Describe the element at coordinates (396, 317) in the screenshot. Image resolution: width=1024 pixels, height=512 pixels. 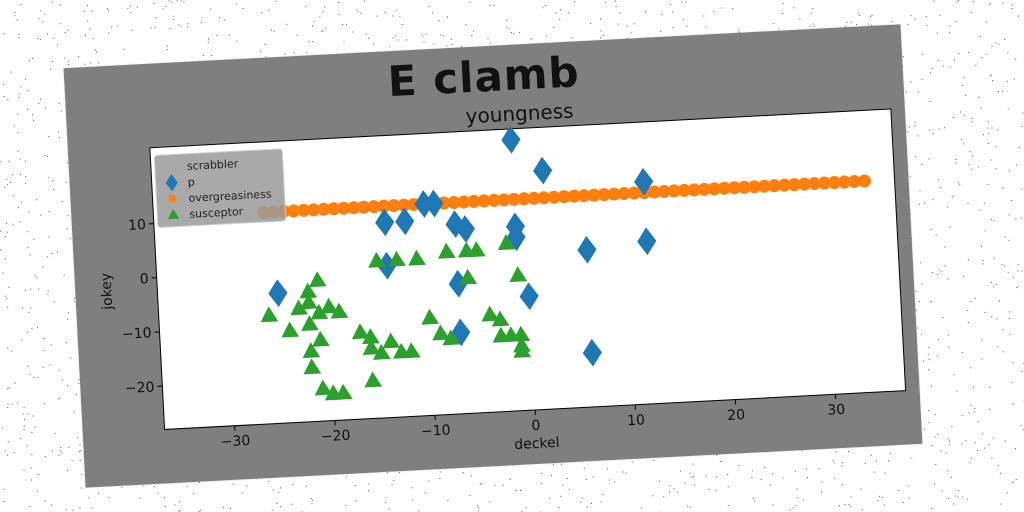
I see `series-susceptor` at that location.